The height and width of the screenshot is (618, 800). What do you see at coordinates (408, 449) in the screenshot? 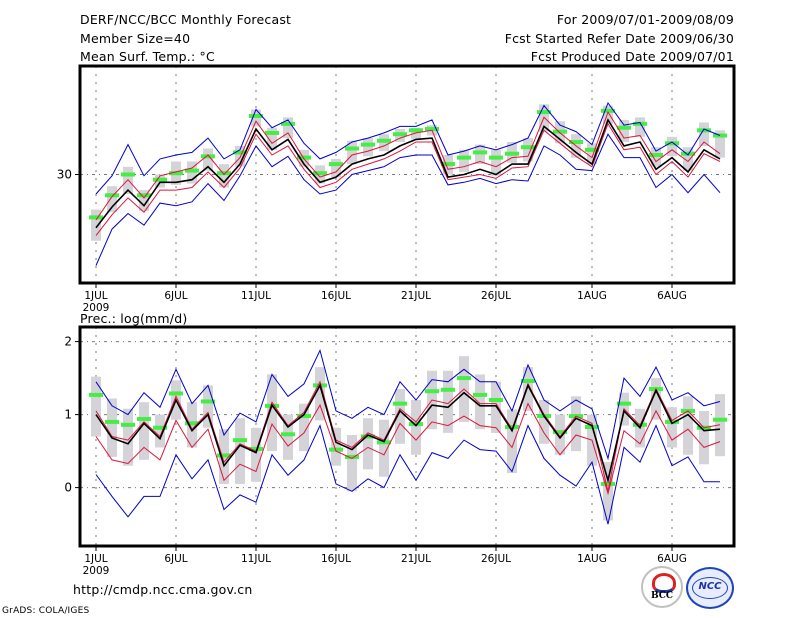
I see `prec-lower-spread-line` at bounding box center [408, 449].